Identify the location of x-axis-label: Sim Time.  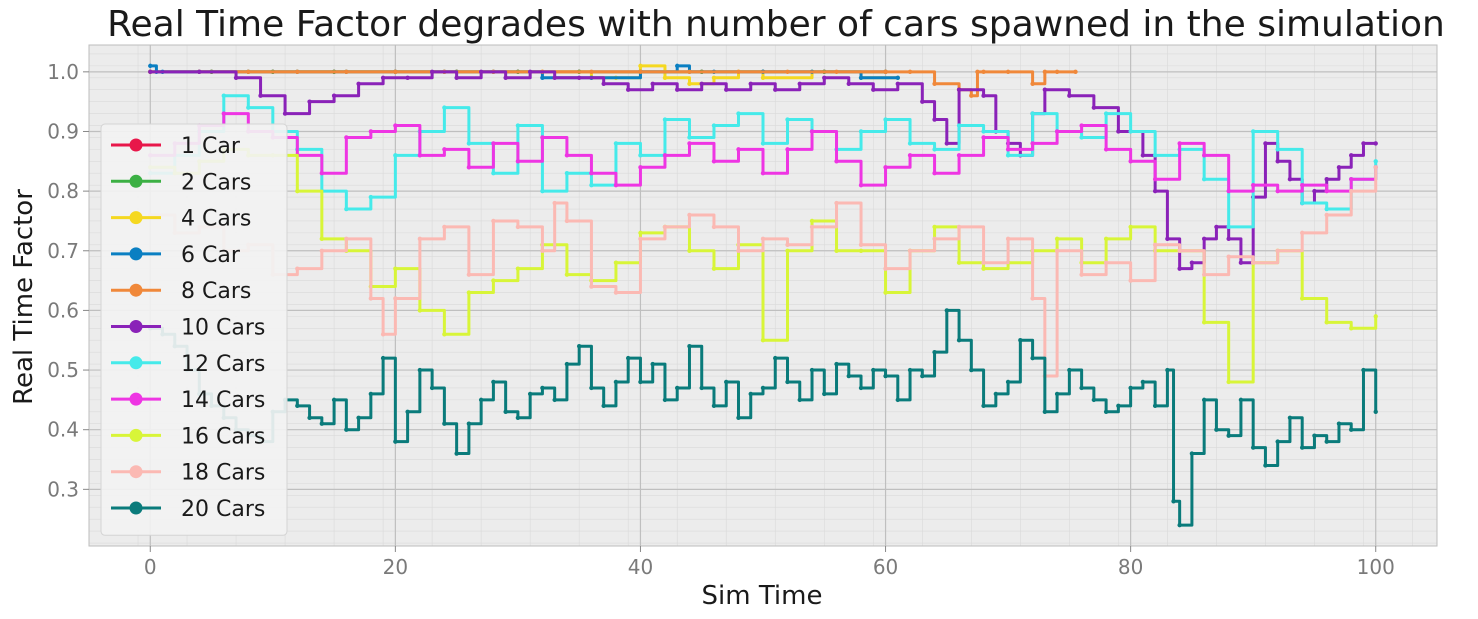
(762, 596).